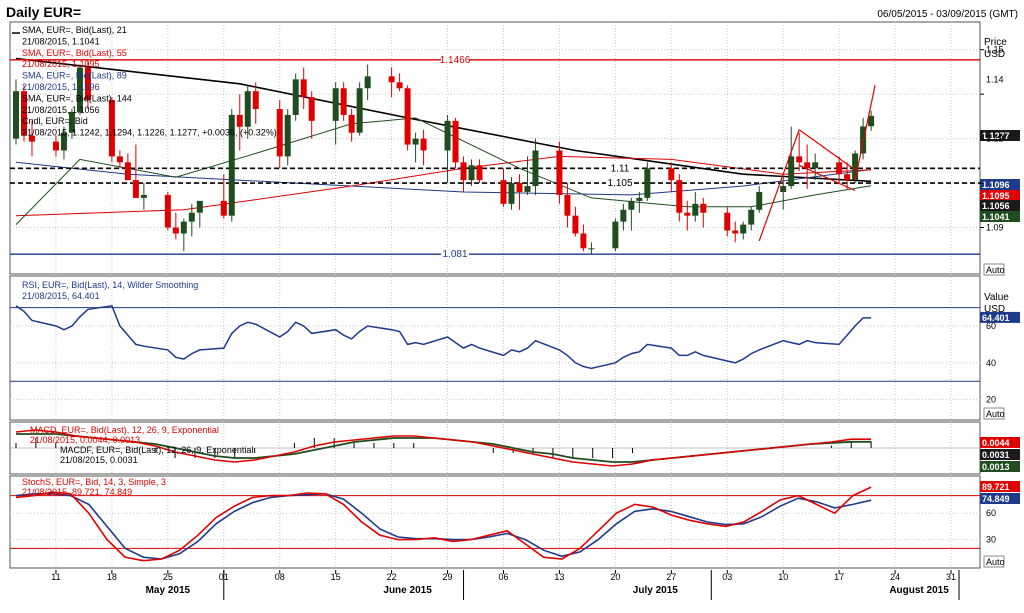  Describe the element at coordinates (994, 561) in the screenshot. I see `stoch-auto-button` at that location.